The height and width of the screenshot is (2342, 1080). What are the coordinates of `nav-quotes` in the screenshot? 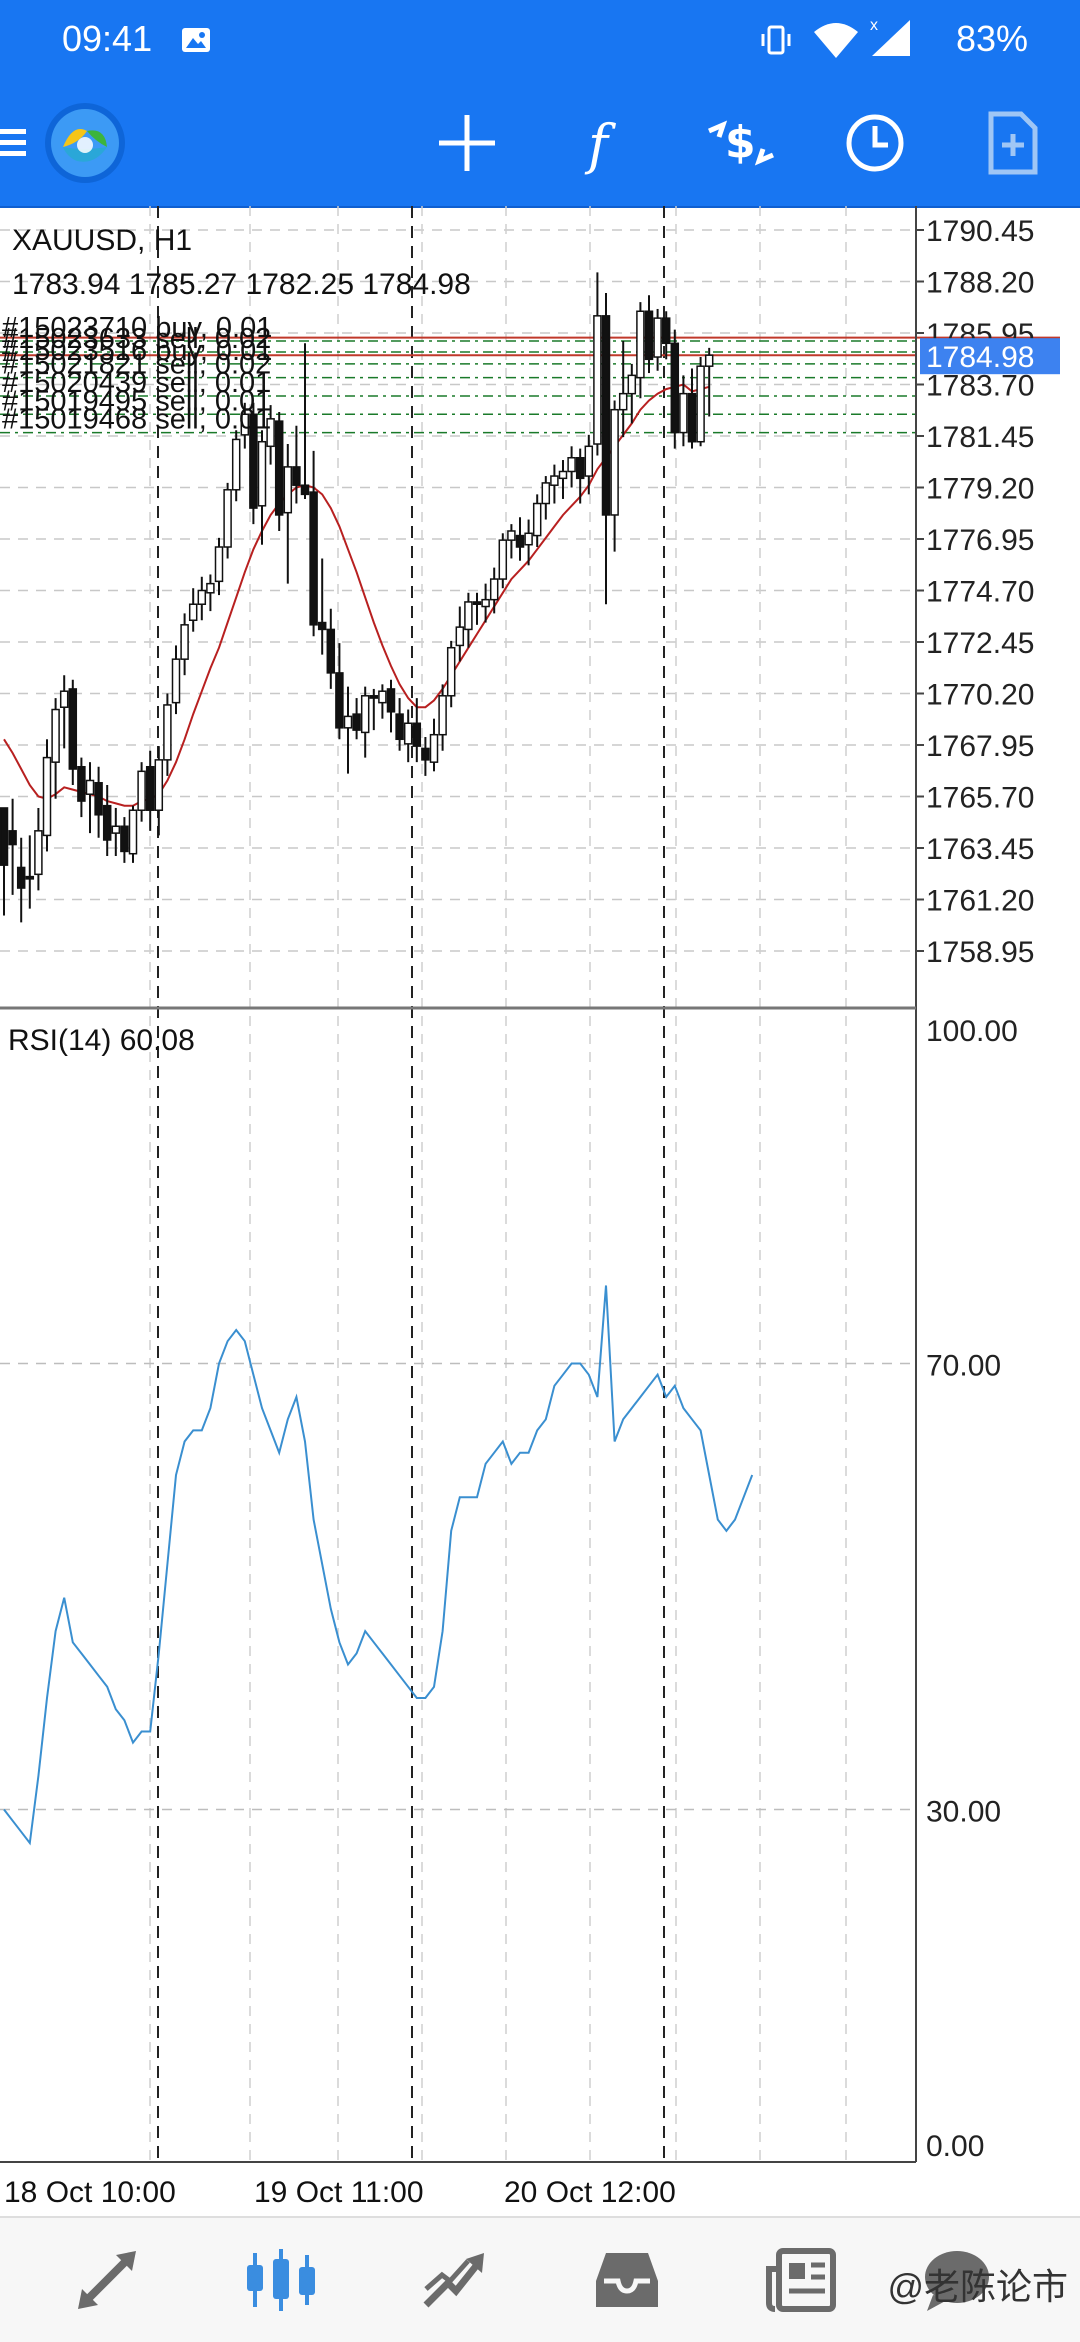 It's located at (107, 2280).